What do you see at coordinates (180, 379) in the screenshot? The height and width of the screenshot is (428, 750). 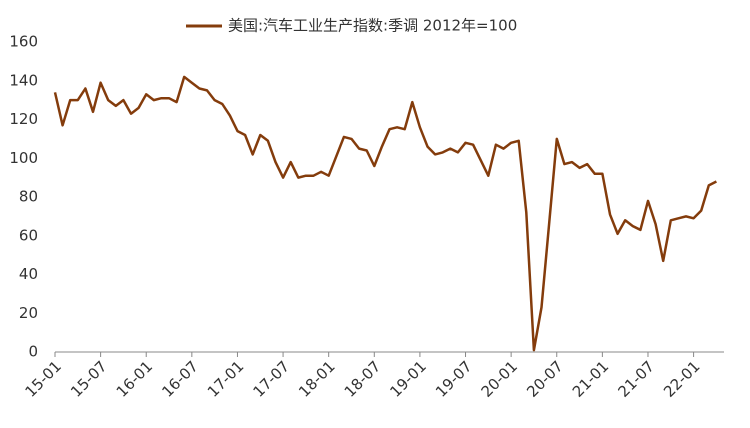 I see `x-tick-label: 16-07` at bounding box center [180, 379].